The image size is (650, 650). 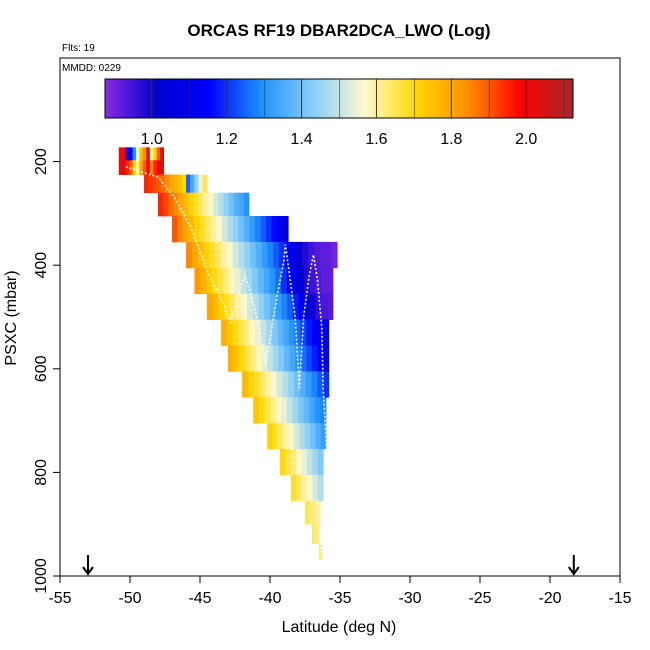 I want to click on colorbar-tick-label: 1.8, so click(x=451, y=139).